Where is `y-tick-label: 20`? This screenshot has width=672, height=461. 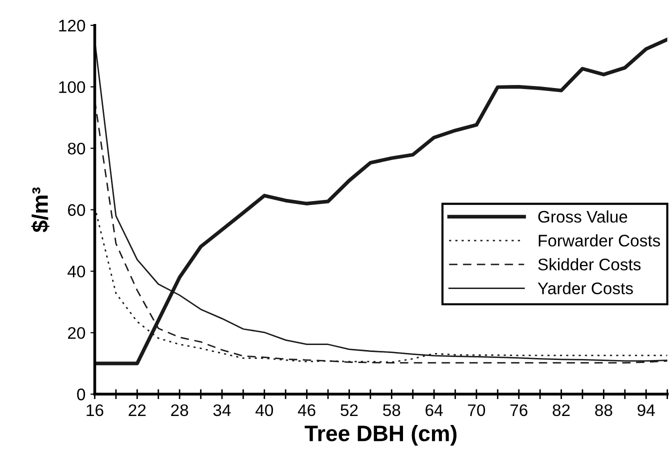 y-tick-label: 20 is located at coordinates (77, 333).